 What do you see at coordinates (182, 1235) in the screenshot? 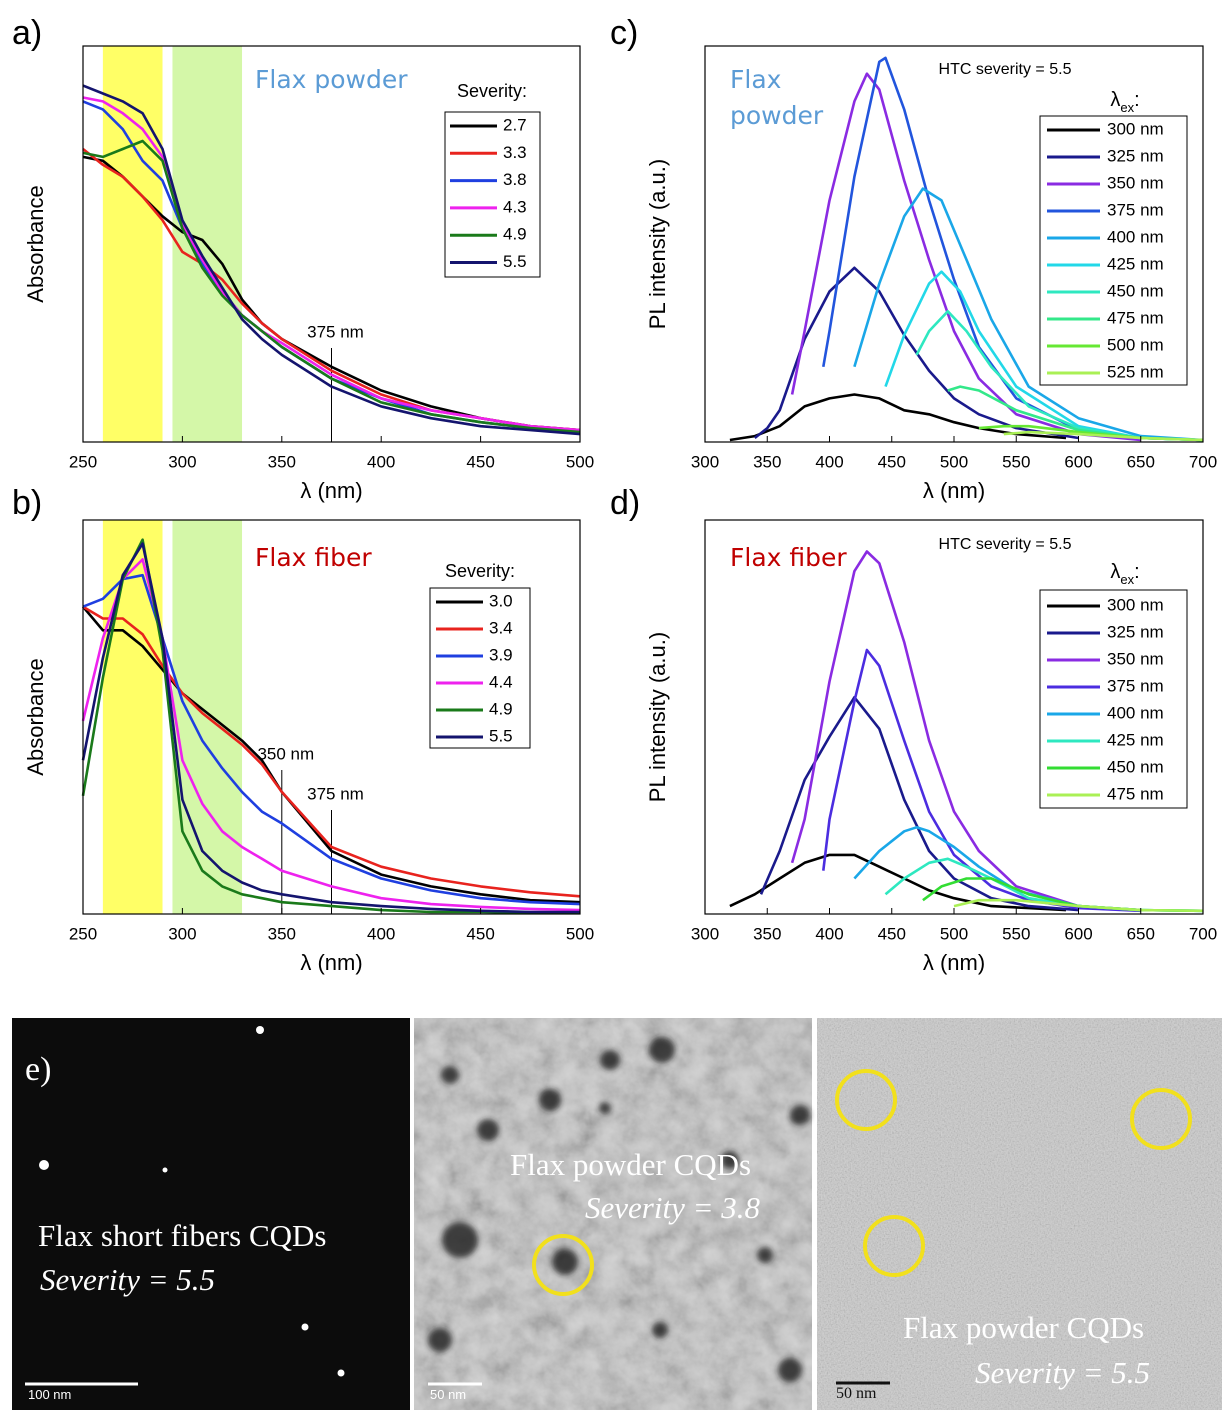
I see `image-title: Flax short fibers CQDs` at bounding box center [182, 1235].